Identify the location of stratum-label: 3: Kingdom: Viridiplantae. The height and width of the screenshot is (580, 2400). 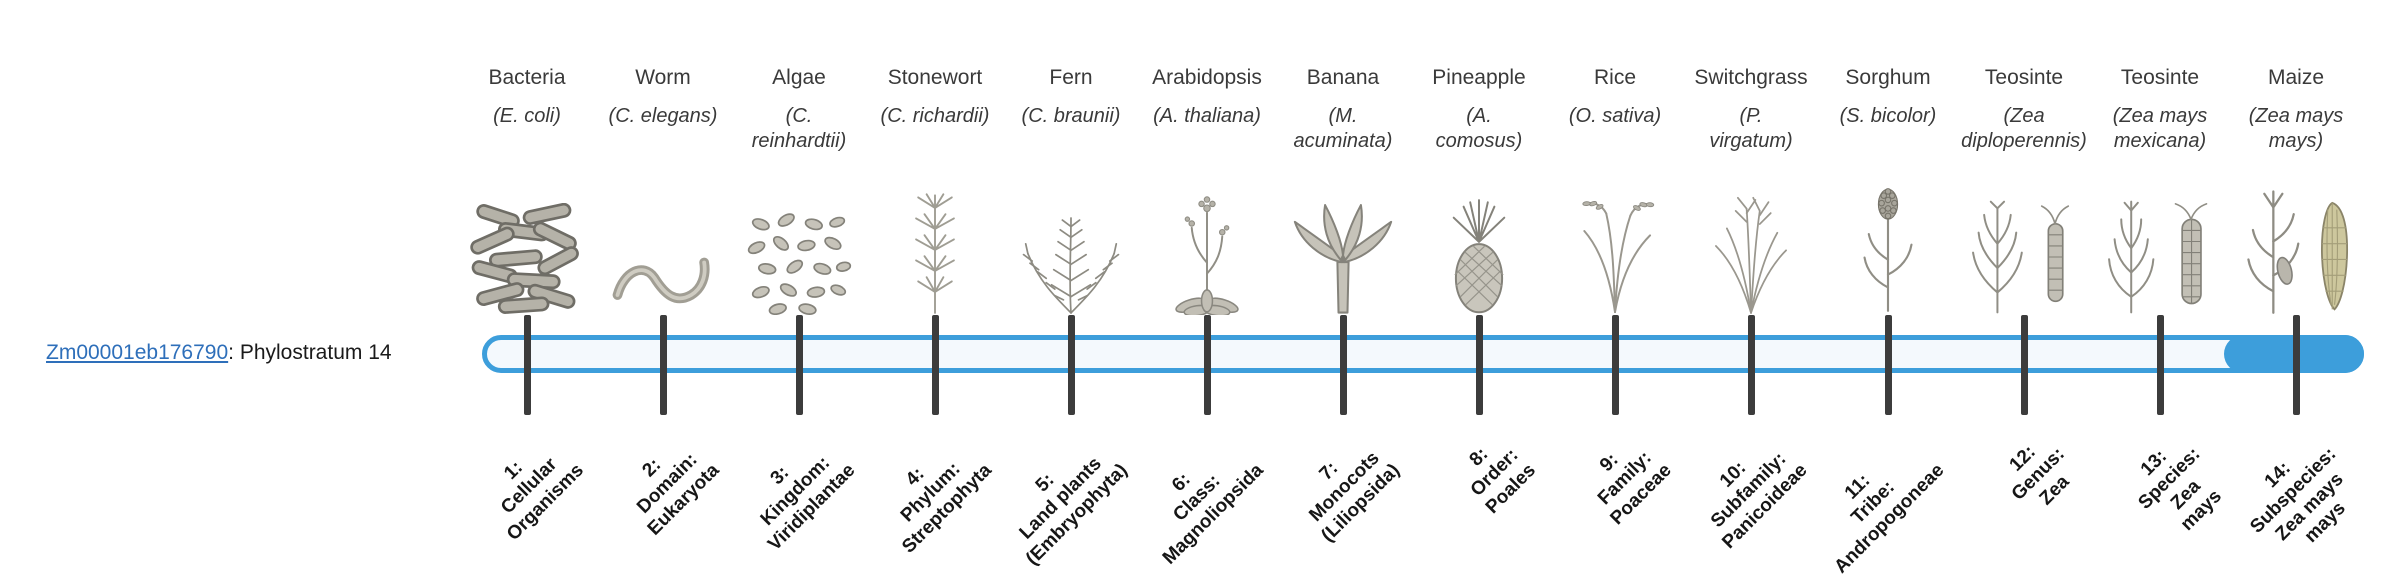
(808, 503).